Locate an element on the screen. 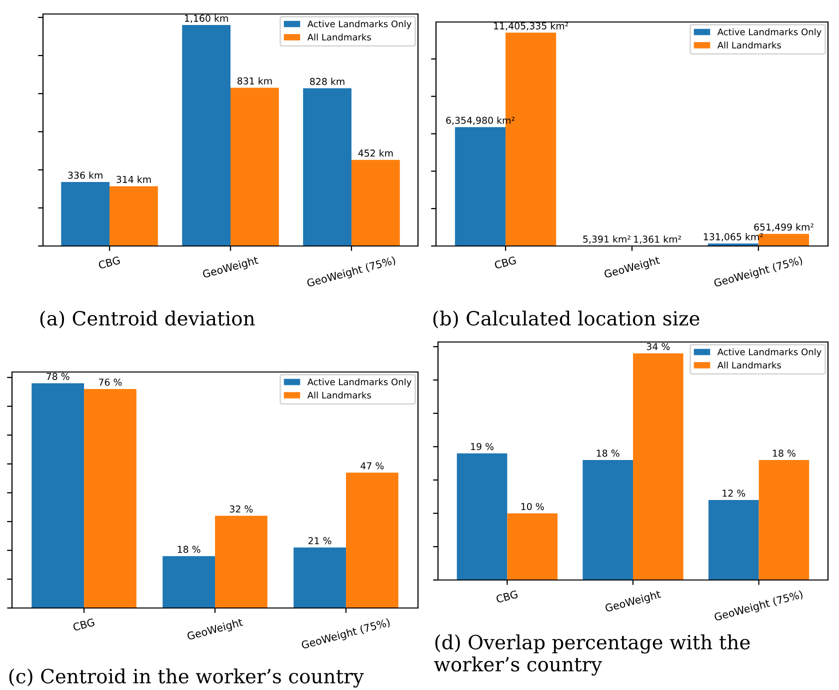 The width and height of the screenshot is (839, 690). data-label: 336 km is located at coordinates (85, 175).